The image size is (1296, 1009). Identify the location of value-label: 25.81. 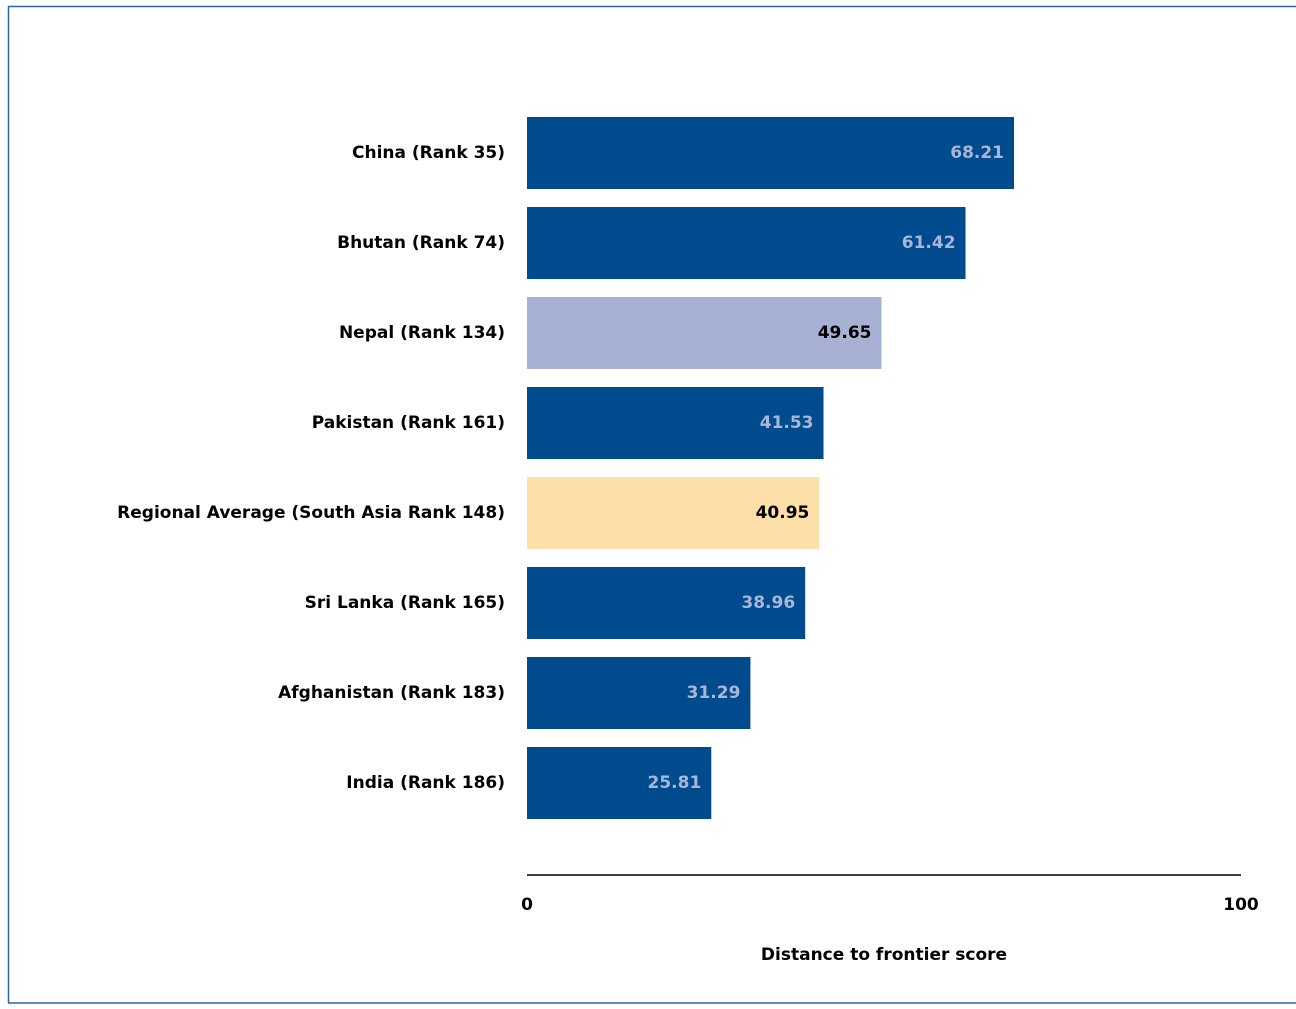
(675, 783).